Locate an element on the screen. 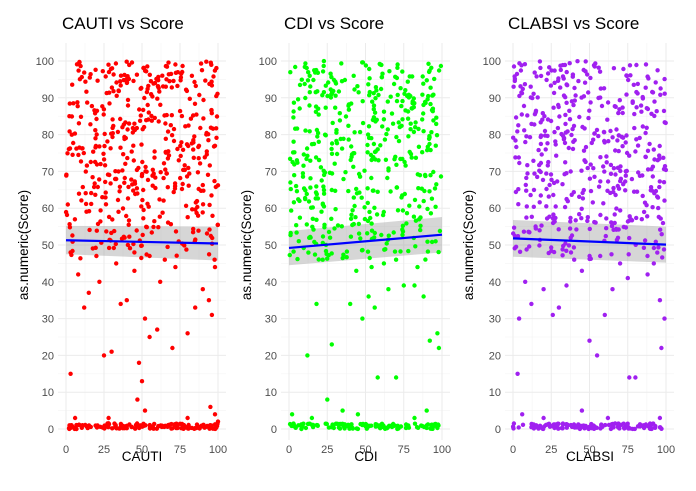 The image size is (696, 491). y-tick-label: 70 is located at coordinates (495, 172).